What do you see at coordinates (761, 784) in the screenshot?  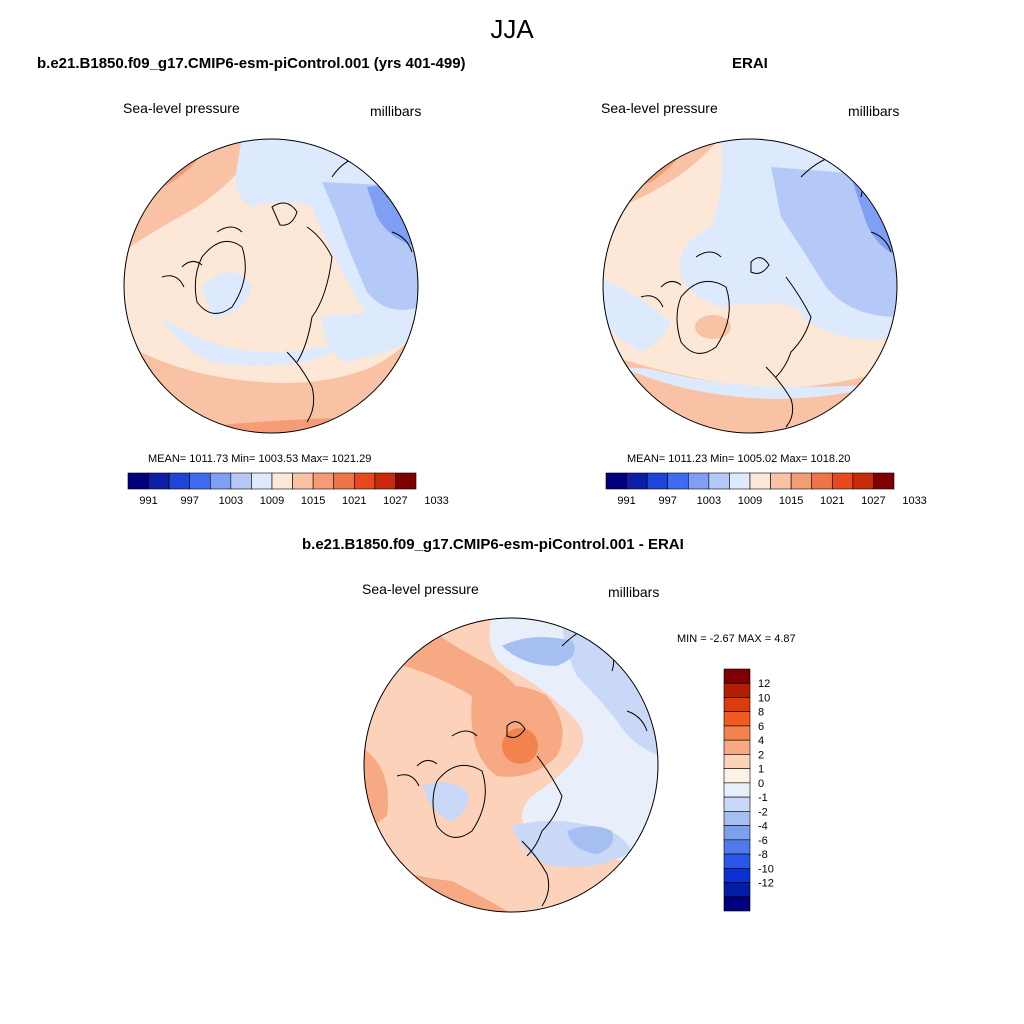 I see `colorbar-tick-label: 0` at bounding box center [761, 784].